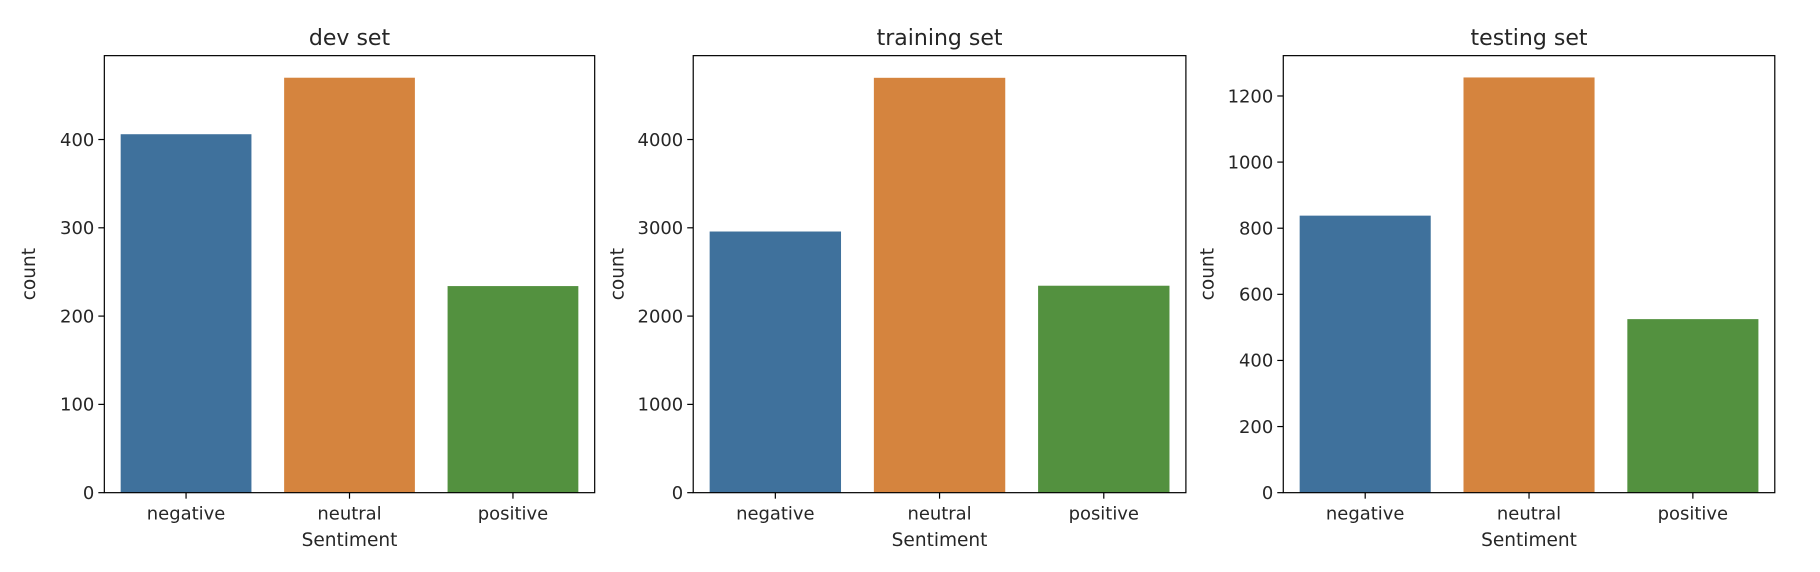 The width and height of the screenshot is (1820, 572). What do you see at coordinates (77, 228) in the screenshot?
I see `y-tick-label: 300` at bounding box center [77, 228].